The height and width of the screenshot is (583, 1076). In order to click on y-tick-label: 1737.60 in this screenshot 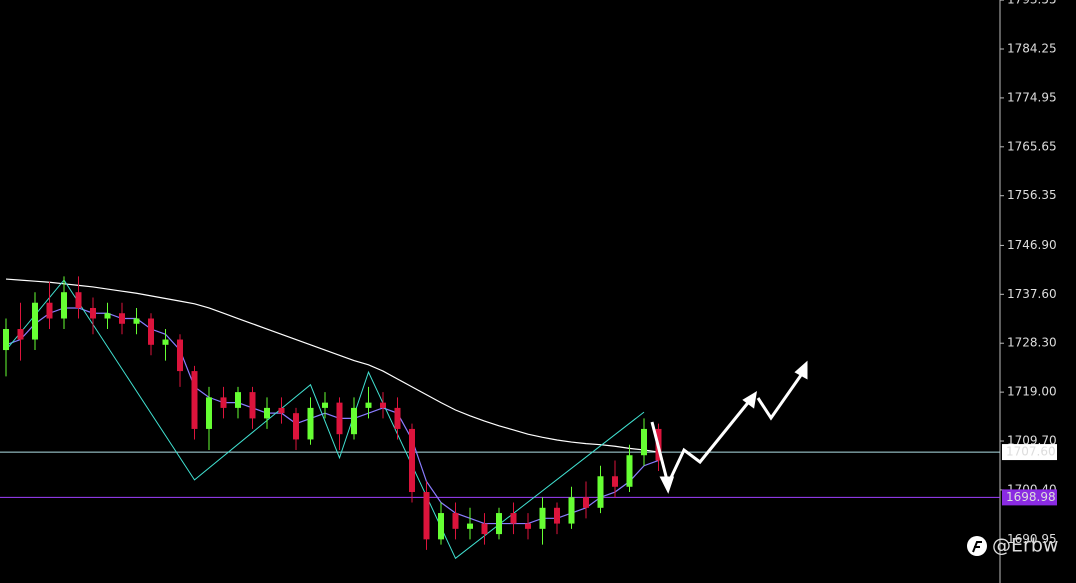, I will do `click(1032, 294)`.